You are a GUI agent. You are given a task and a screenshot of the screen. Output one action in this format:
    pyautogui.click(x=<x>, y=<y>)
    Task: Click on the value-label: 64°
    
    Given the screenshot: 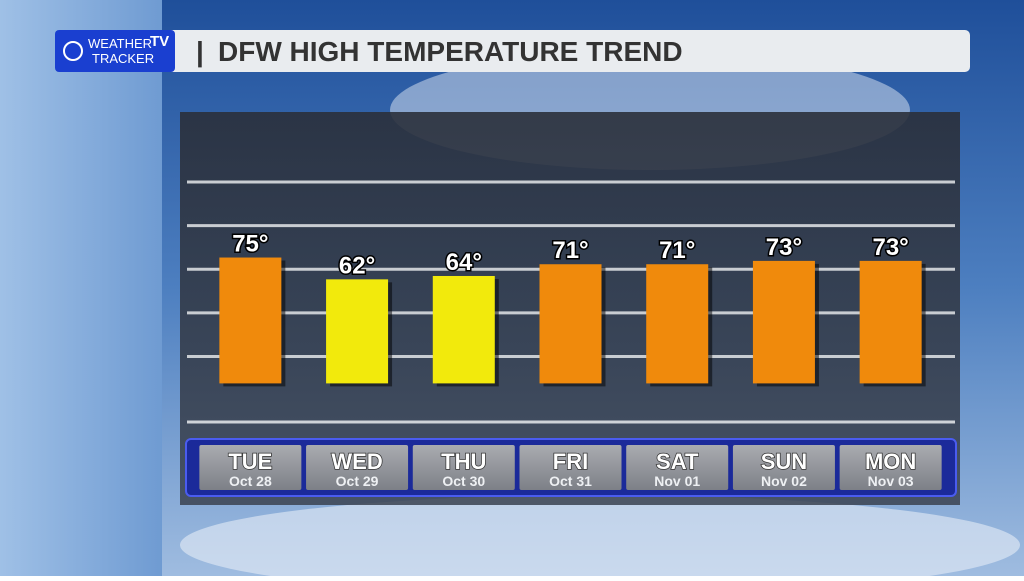 What is the action you would take?
    pyautogui.click(x=464, y=262)
    